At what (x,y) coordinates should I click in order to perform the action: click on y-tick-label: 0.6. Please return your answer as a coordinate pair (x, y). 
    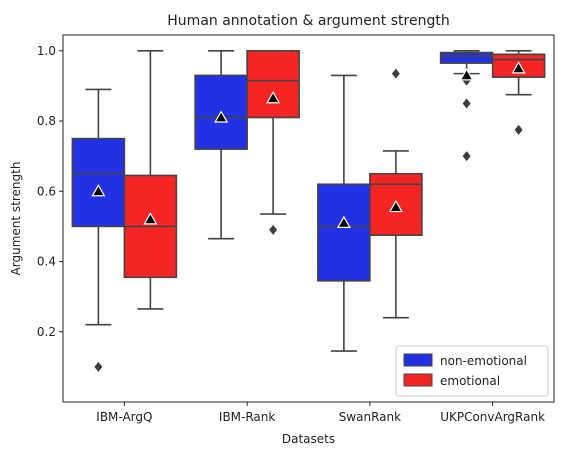
    Looking at the image, I should click on (46, 191).